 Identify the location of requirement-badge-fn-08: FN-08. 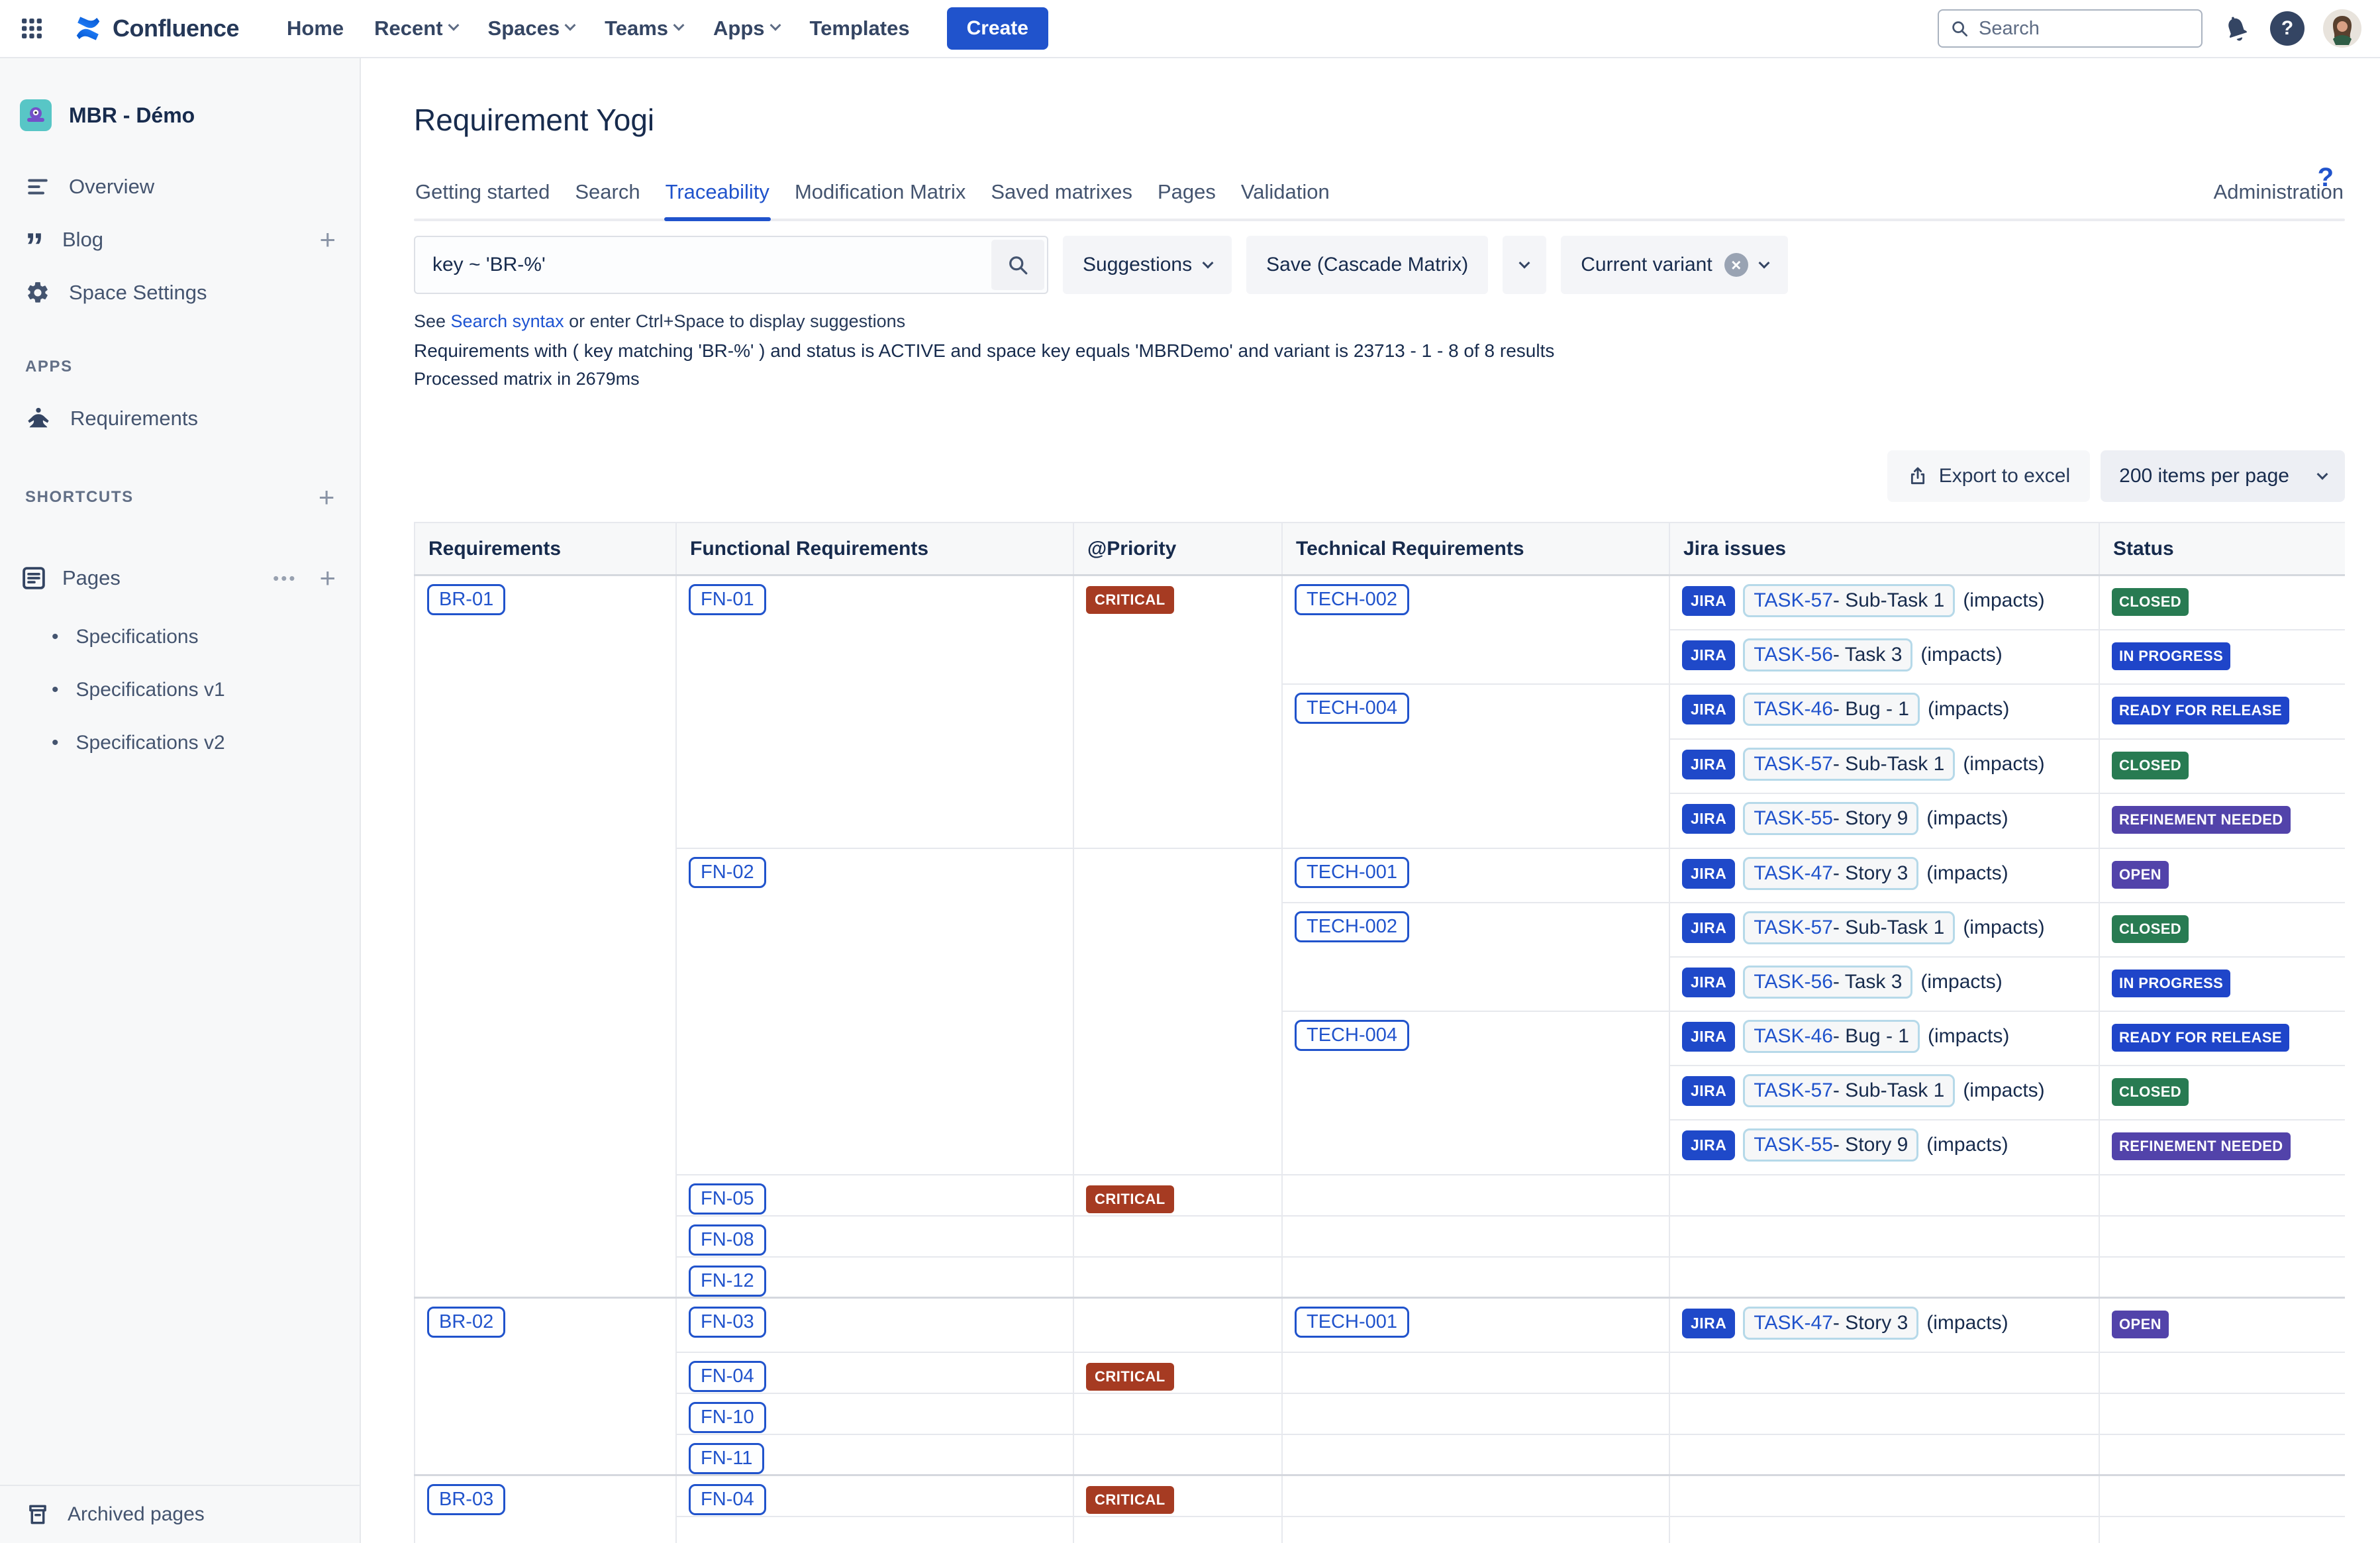
(728, 1240).